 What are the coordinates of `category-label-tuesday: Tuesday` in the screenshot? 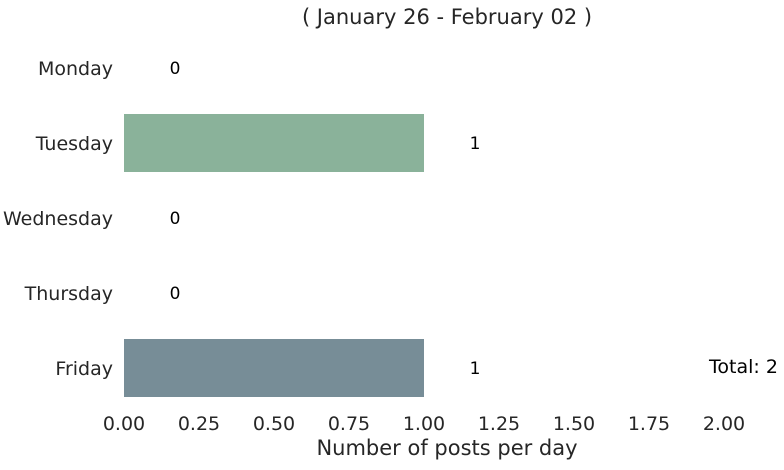 It's located at (74, 144).